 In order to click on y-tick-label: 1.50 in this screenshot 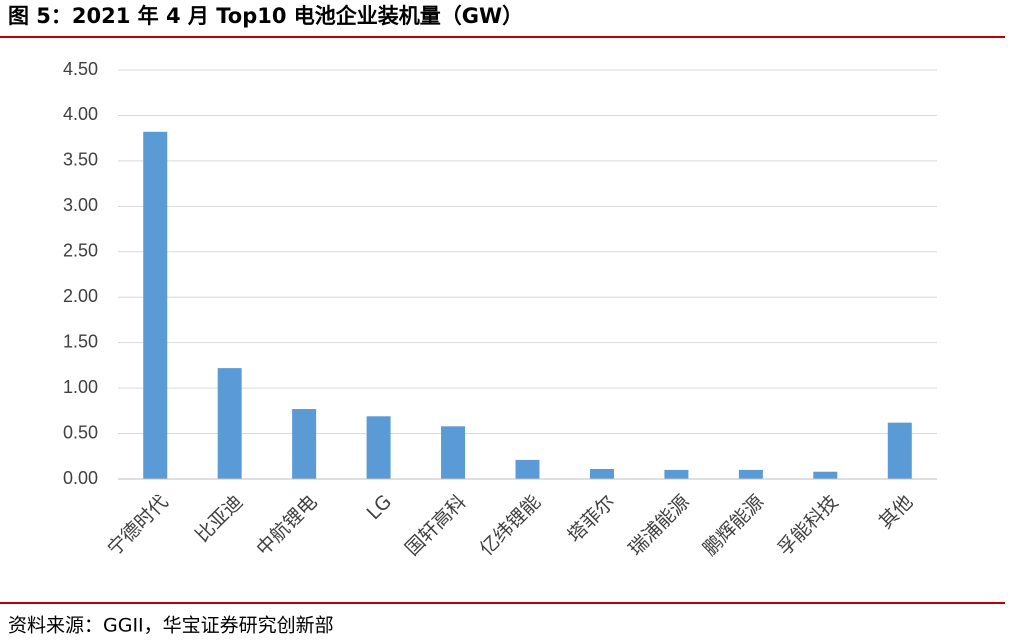, I will do `click(80, 341)`.